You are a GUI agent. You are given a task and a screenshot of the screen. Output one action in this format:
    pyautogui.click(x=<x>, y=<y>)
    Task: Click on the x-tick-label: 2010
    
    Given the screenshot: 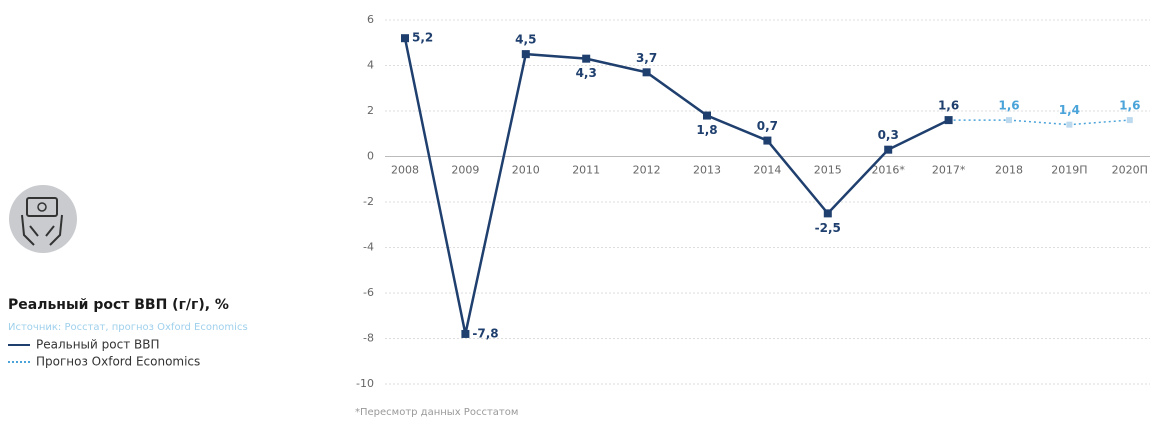 What is the action you would take?
    pyautogui.click(x=526, y=170)
    